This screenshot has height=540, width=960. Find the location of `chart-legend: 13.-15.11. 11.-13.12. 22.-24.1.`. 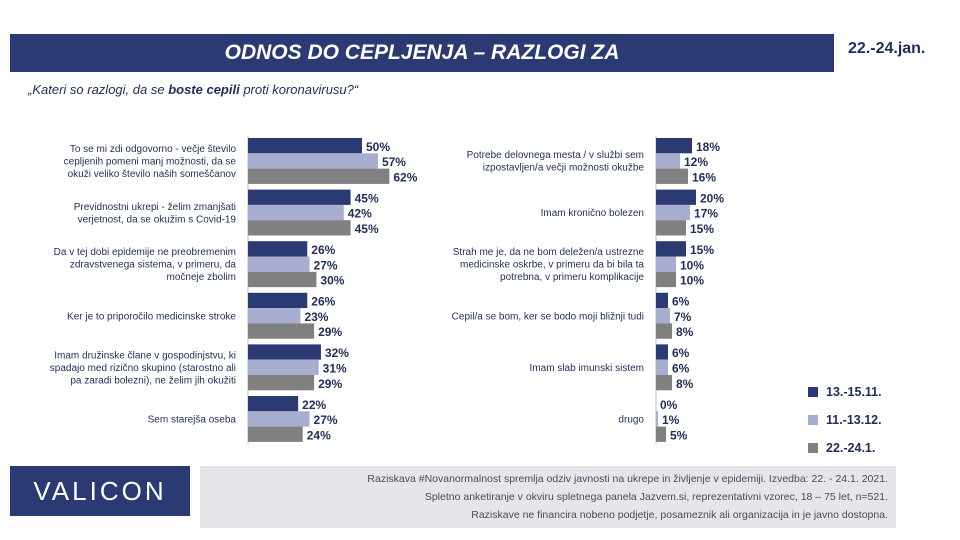

chart-legend: 13.-15.11. 11.-13.12. 22.-24.1. is located at coordinates (845, 420).